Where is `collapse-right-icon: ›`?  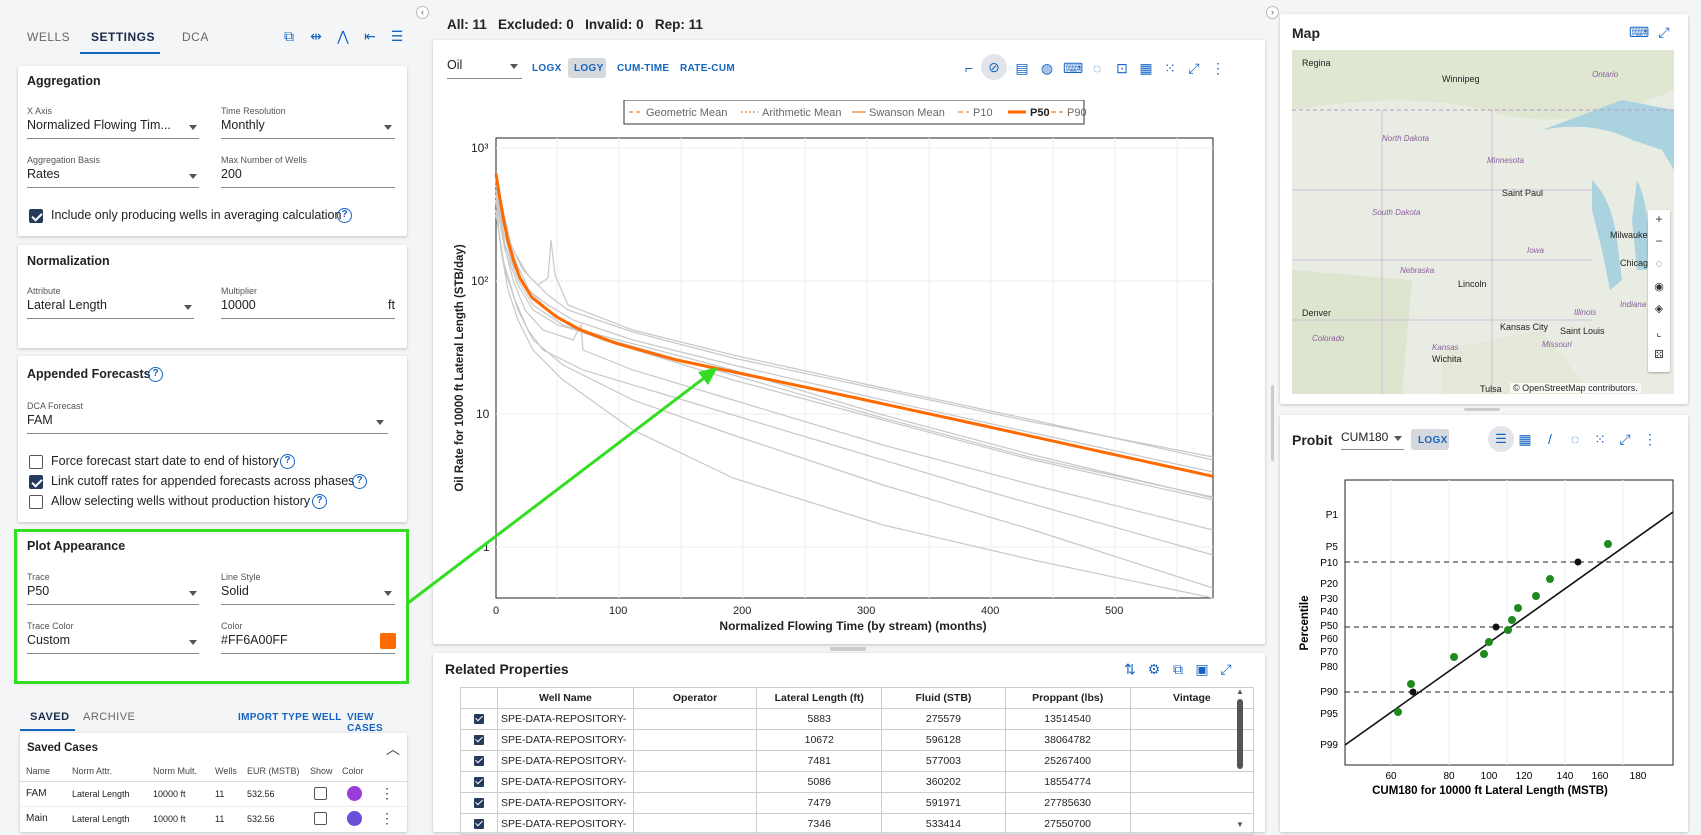
collapse-right-icon: › is located at coordinates (1272, 12).